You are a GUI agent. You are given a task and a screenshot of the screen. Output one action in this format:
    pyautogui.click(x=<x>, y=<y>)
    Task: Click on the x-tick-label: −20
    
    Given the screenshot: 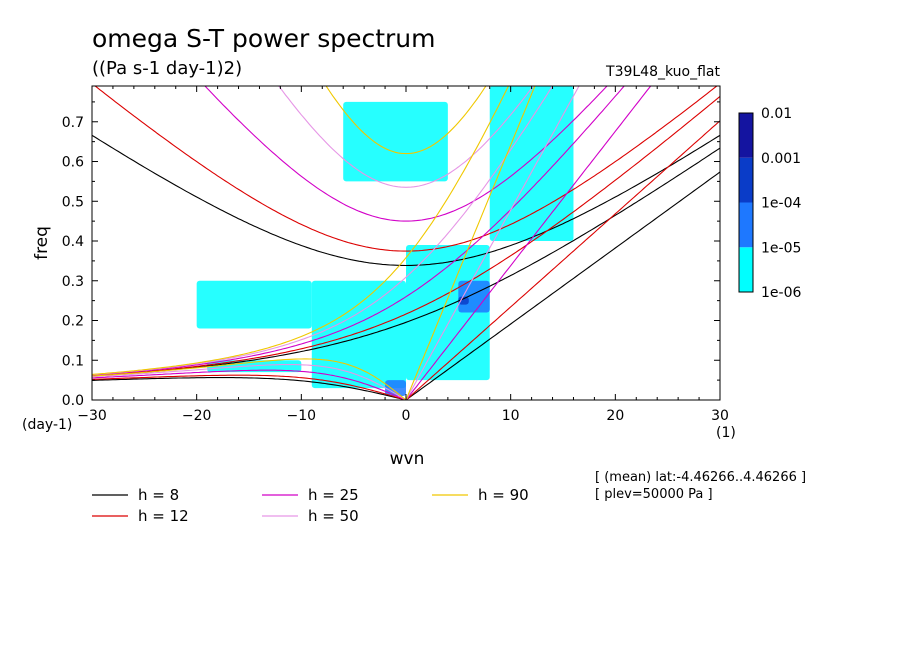 What is the action you would take?
    pyautogui.click(x=197, y=416)
    